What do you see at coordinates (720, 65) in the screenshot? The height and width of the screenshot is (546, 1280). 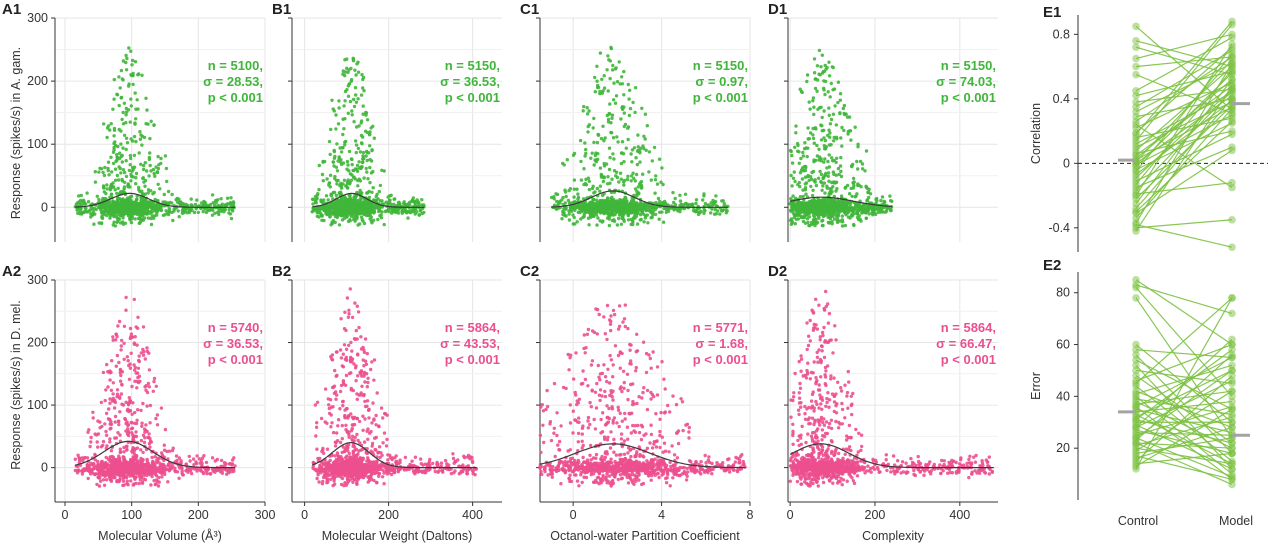 I see `stats-annotation: n = 5150,` at bounding box center [720, 65].